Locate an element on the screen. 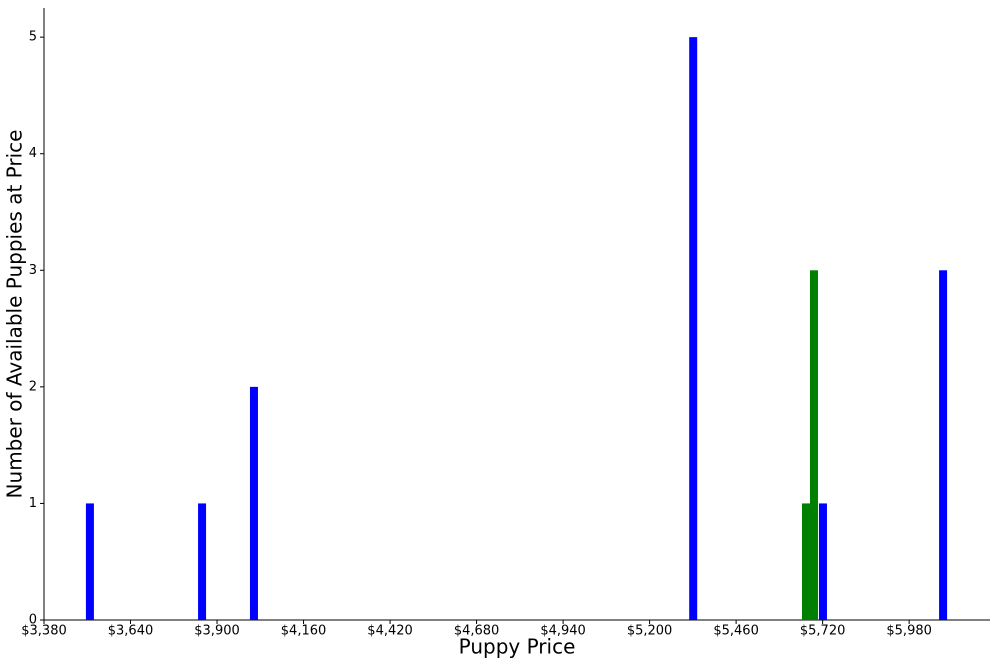 Image resolution: width=1000 pixels, height=666 pixels. y-tick-label: 2 is located at coordinates (33, 386).